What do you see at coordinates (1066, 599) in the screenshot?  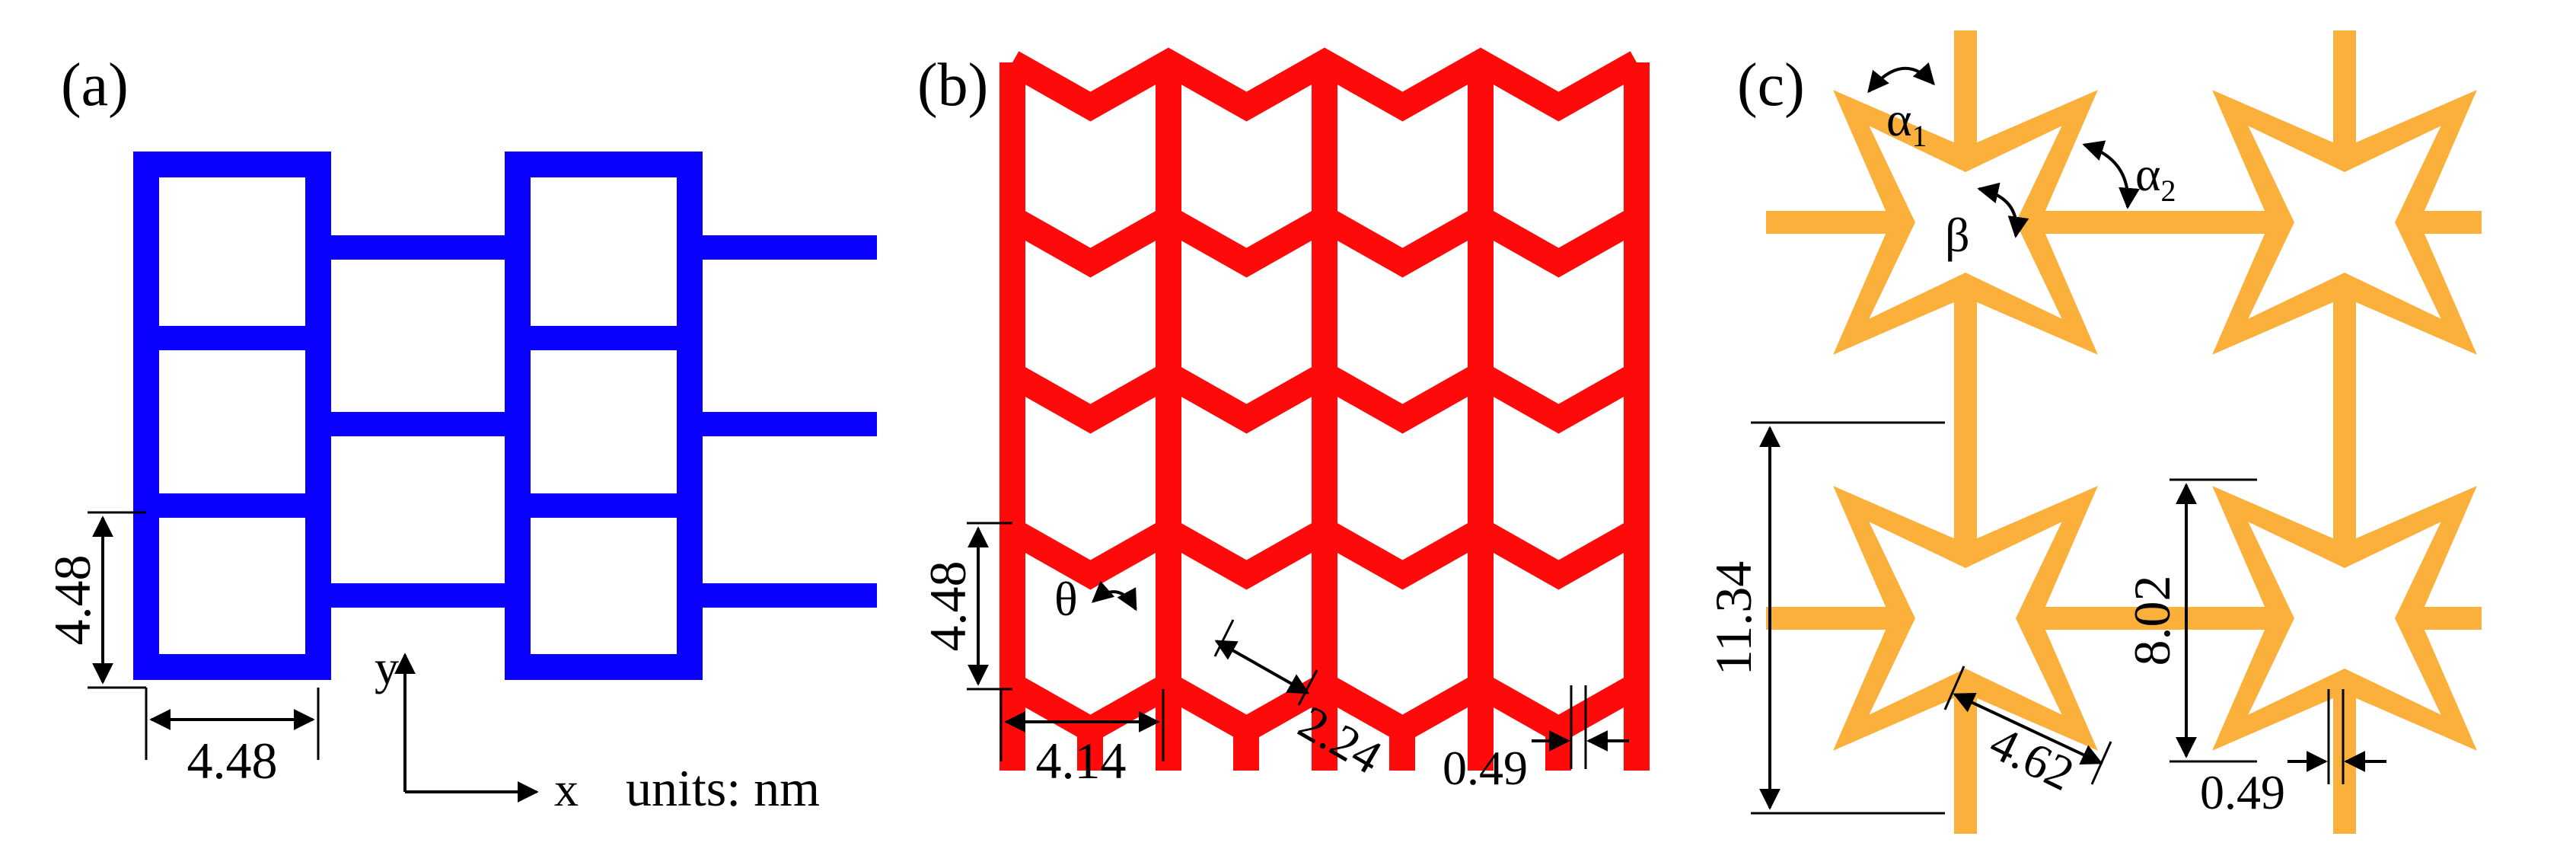 I see `panel-b-angle-label: θ` at bounding box center [1066, 599].